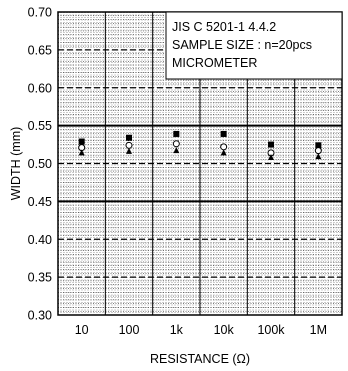 The height and width of the screenshot is (371, 348). I want to click on y-axis-label: WIDTH (mm), so click(16, 164).